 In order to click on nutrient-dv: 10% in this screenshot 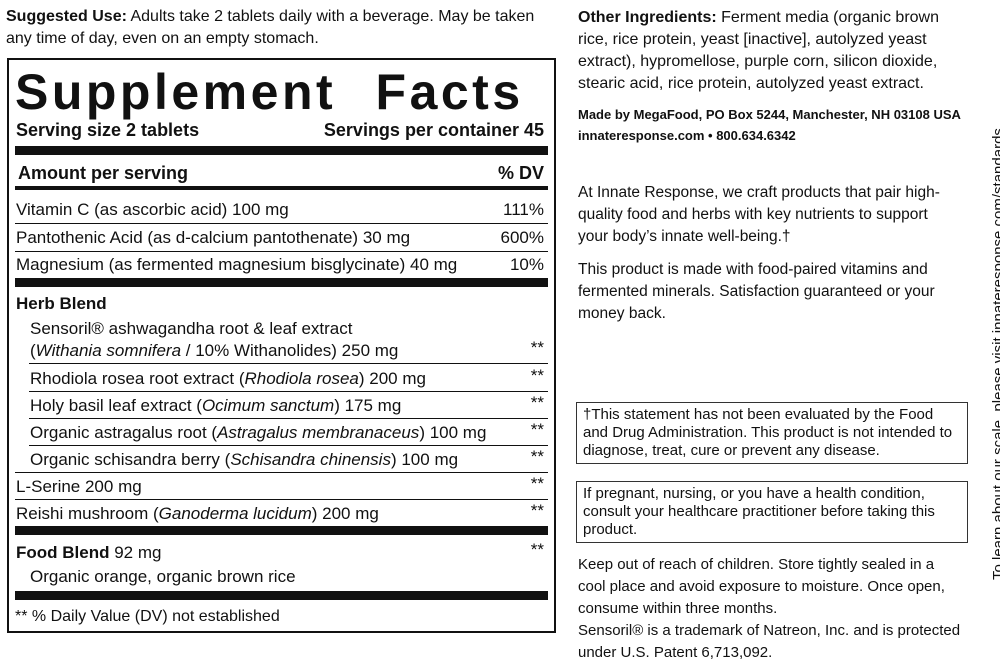, I will do `click(526, 264)`.